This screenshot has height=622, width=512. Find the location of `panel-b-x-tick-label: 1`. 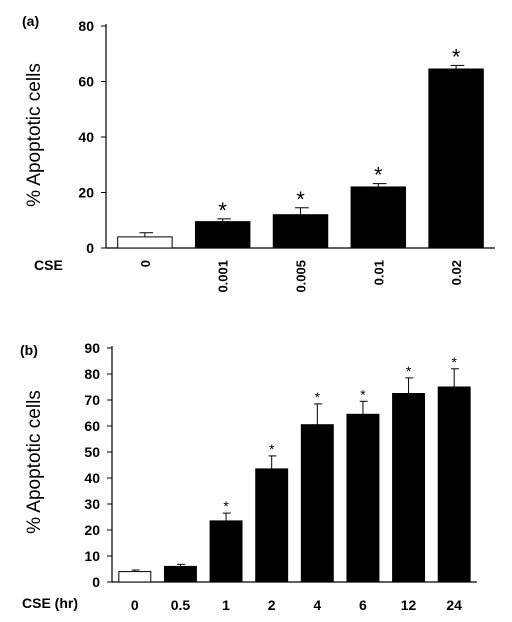

panel-b-x-tick-label: 1 is located at coordinates (226, 605).